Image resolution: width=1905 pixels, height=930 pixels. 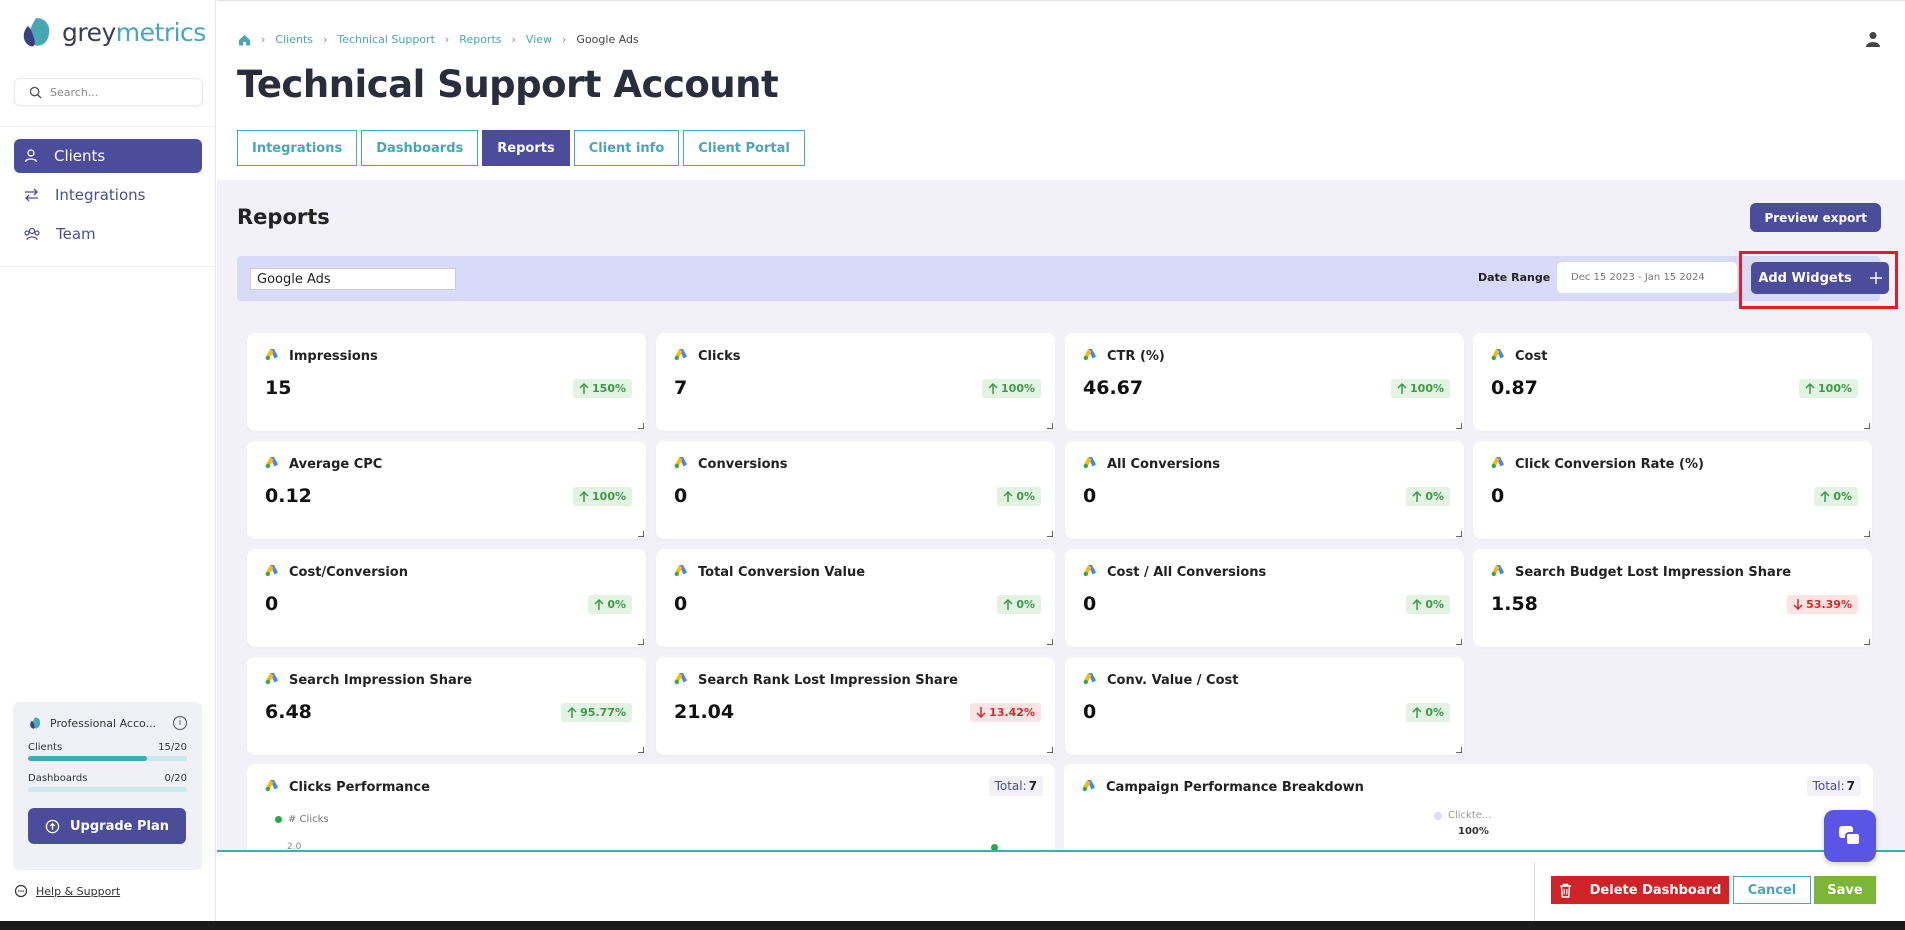 What do you see at coordinates (288, 712) in the screenshot?
I see `metric-value: 6.48` at bounding box center [288, 712].